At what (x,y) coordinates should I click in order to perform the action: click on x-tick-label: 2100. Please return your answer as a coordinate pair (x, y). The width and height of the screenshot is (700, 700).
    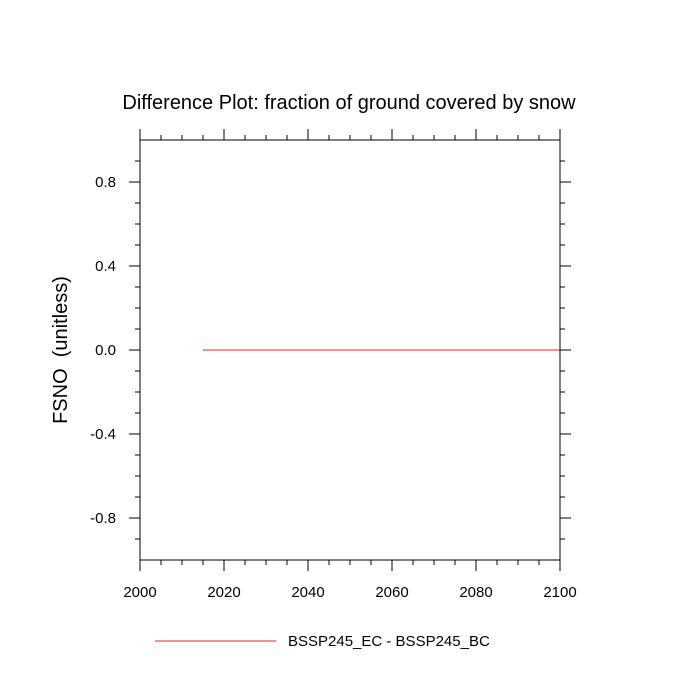
    Looking at the image, I should click on (559, 592).